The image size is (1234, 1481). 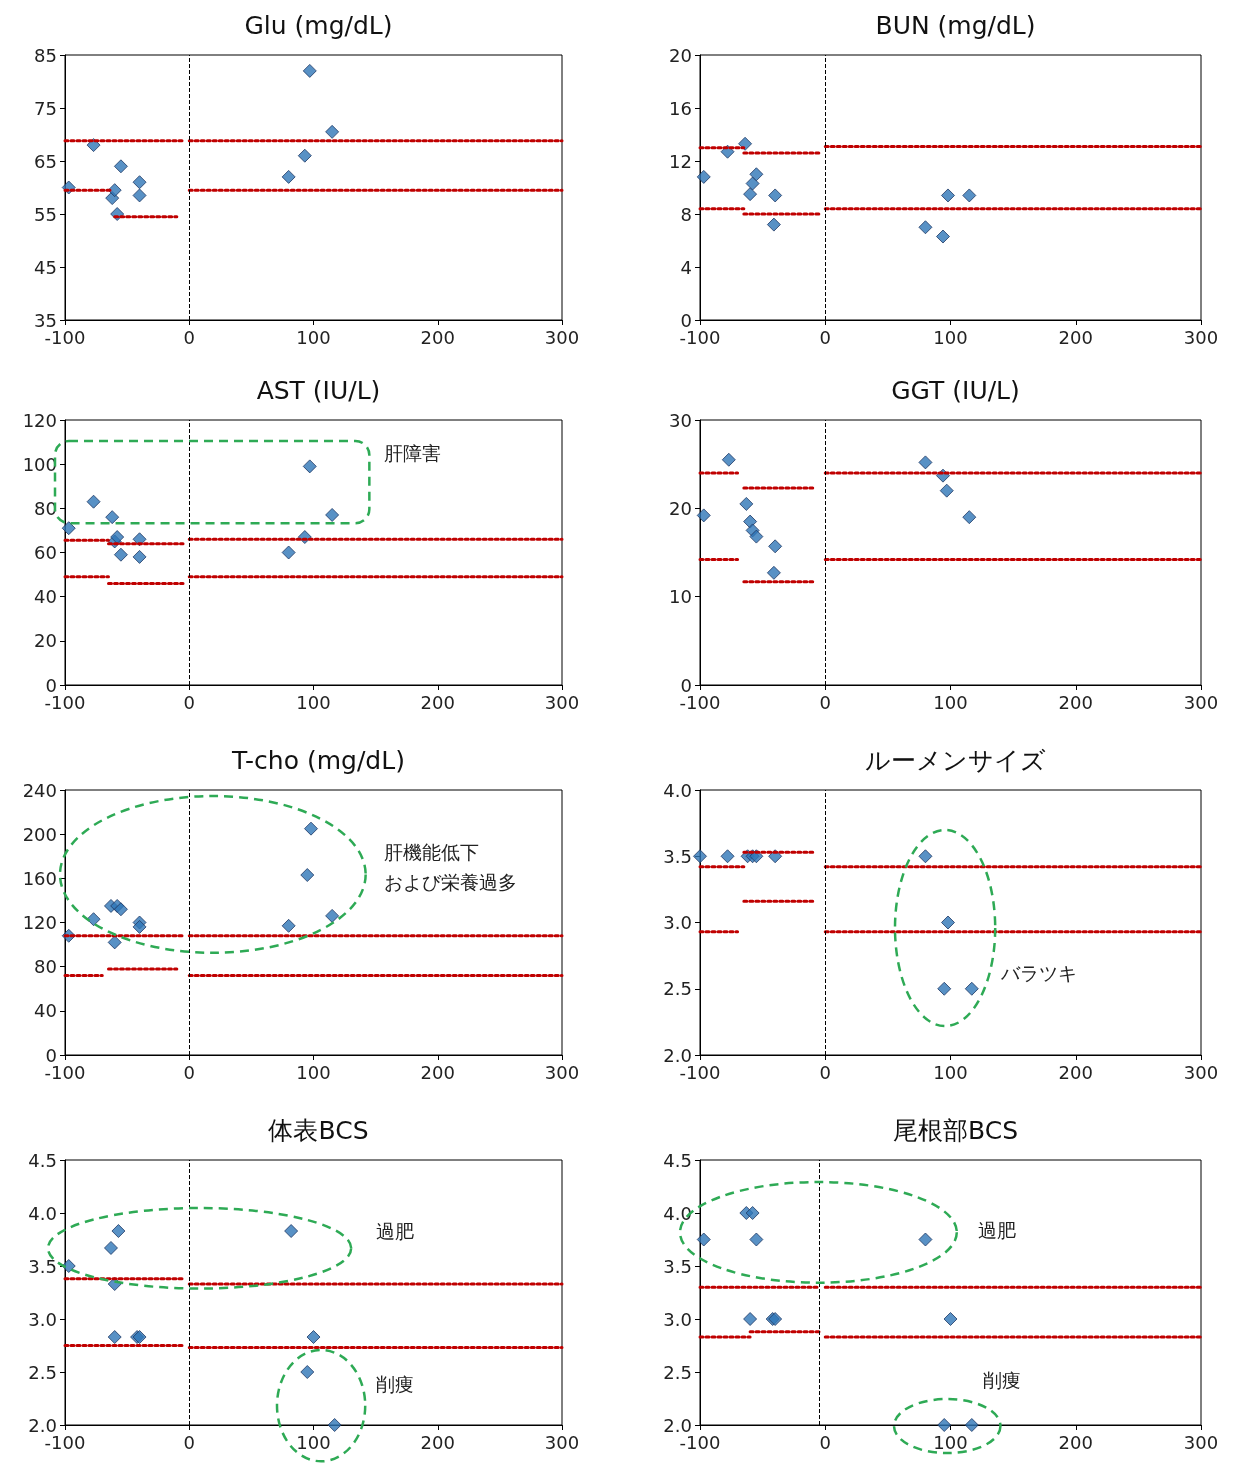 I want to click on annotation: バラツキ, so click(x=1038, y=972).